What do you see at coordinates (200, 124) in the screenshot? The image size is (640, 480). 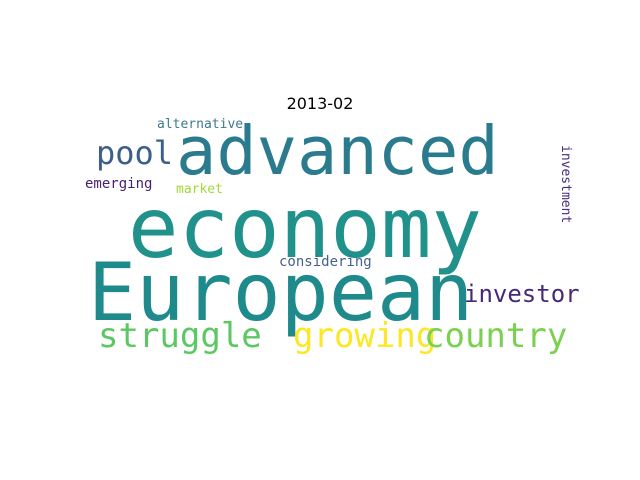 I see `word-alternative: alternative` at bounding box center [200, 124].